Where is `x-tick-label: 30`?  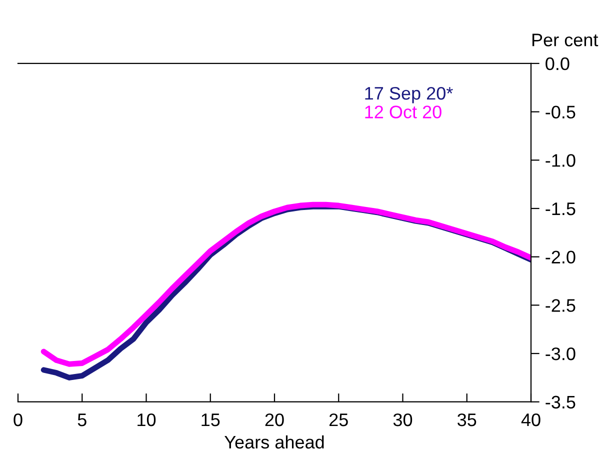
x-tick-label: 30 is located at coordinates (402, 419).